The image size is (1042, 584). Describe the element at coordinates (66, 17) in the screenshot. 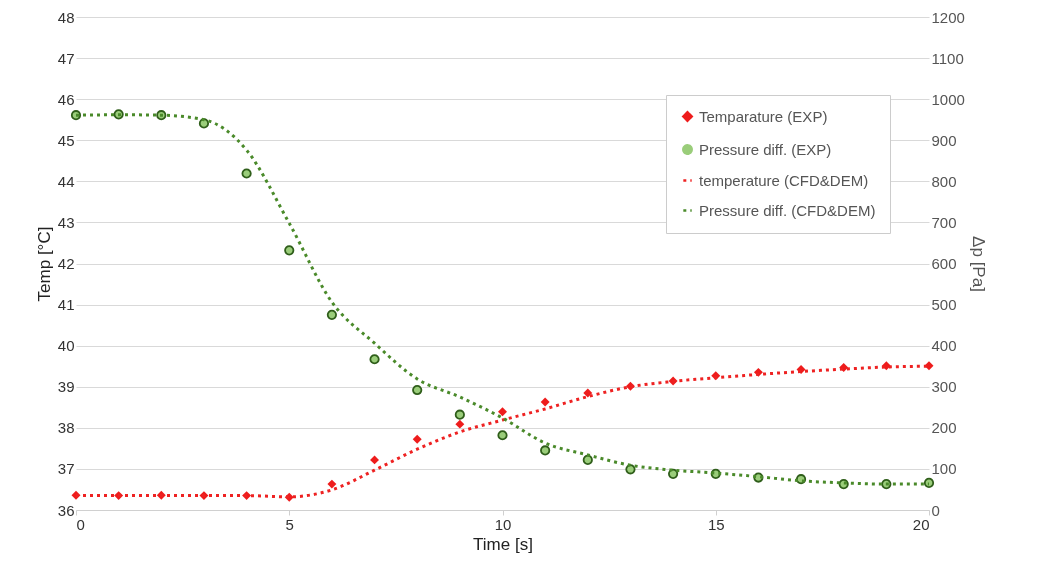

I see `y-tick-label: 48` at that location.